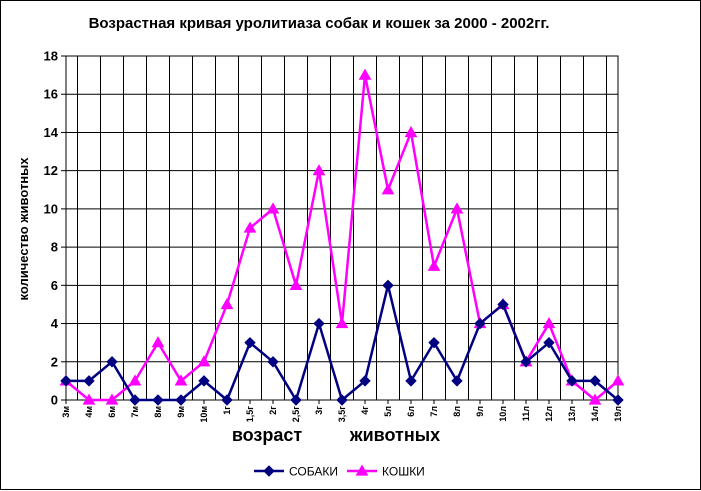 The width and height of the screenshot is (701, 491). I want to click on x-axis-title-part-1: возраст, so click(267, 435).